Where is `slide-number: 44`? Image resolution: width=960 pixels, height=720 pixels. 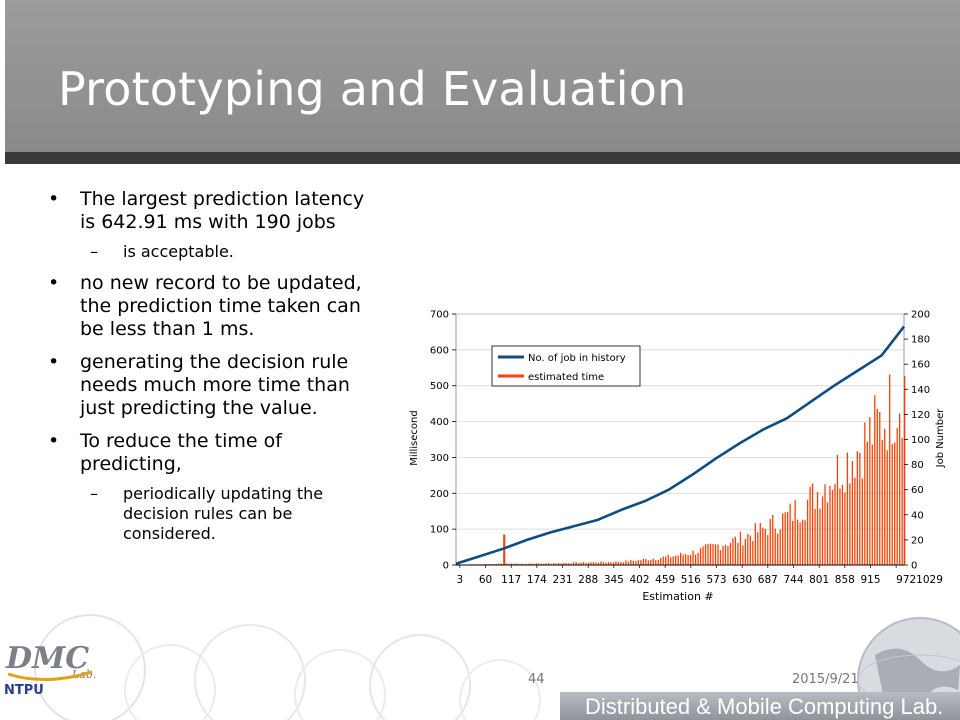 slide-number: 44 is located at coordinates (536, 679).